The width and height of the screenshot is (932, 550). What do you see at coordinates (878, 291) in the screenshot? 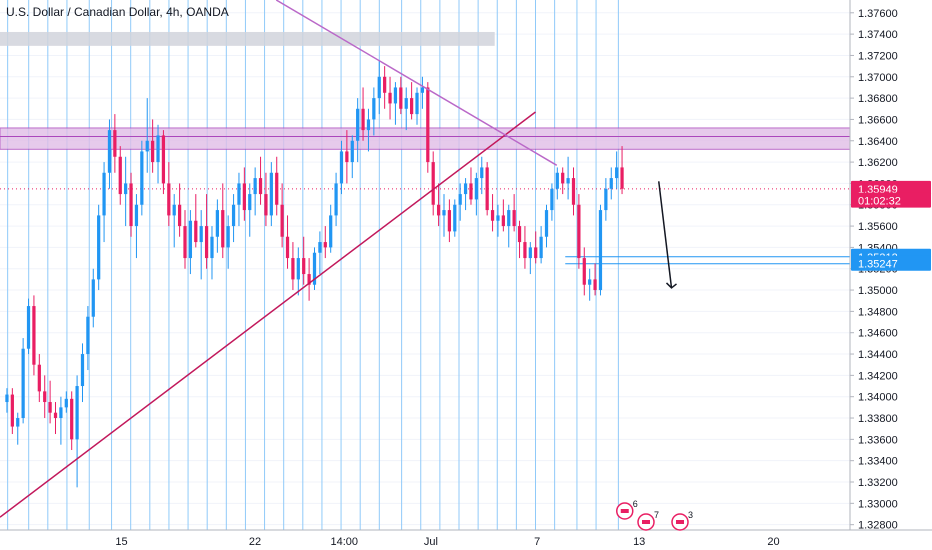
I see `y-tick-label: 1.35000` at bounding box center [878, 291].